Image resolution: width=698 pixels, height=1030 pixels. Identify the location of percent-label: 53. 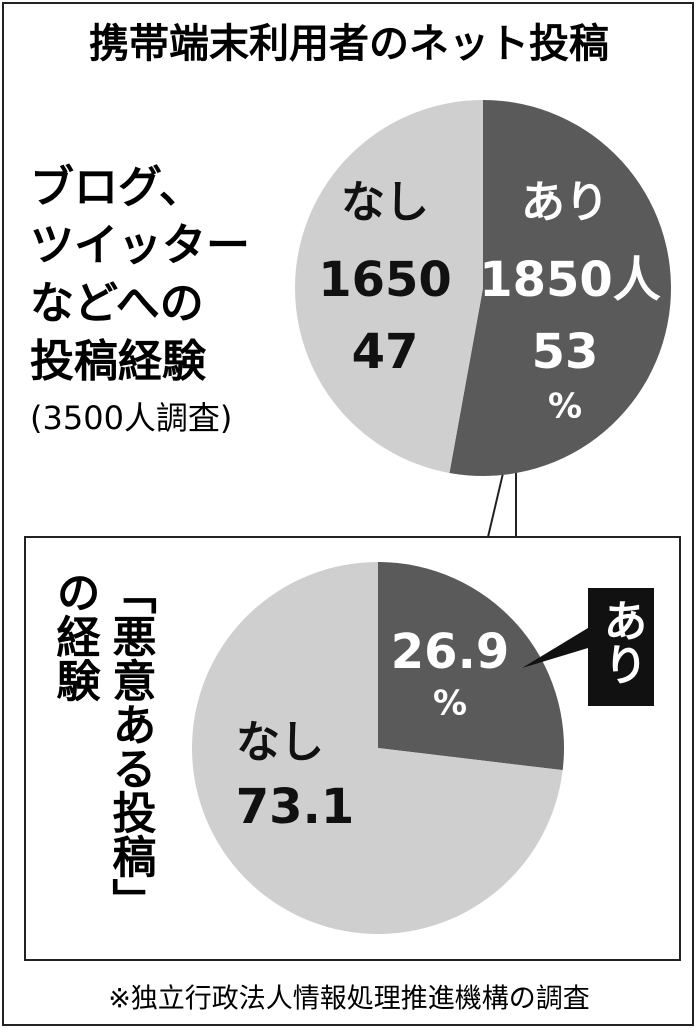
(565, 352).